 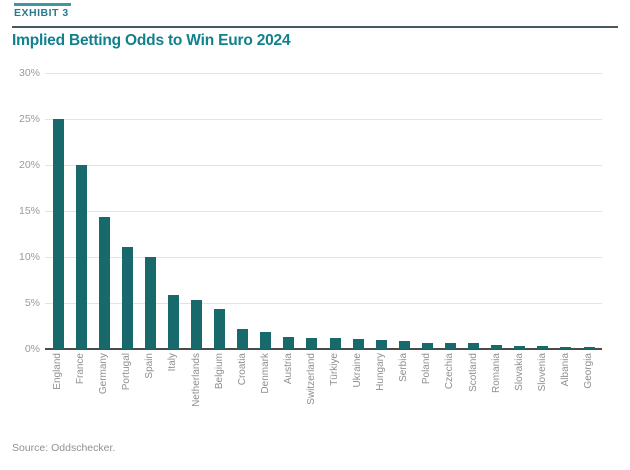 What do you see at coordinates (542, 372) in the screenshot?
I see `x-axis-label: Slovenia` at bounding box center [542, 372].